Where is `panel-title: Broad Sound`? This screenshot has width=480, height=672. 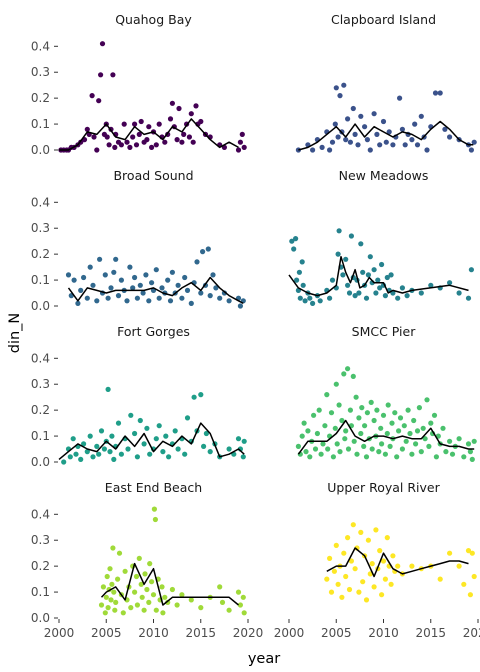
panel-title: Broad Sound is located at coordinates (153, 175).